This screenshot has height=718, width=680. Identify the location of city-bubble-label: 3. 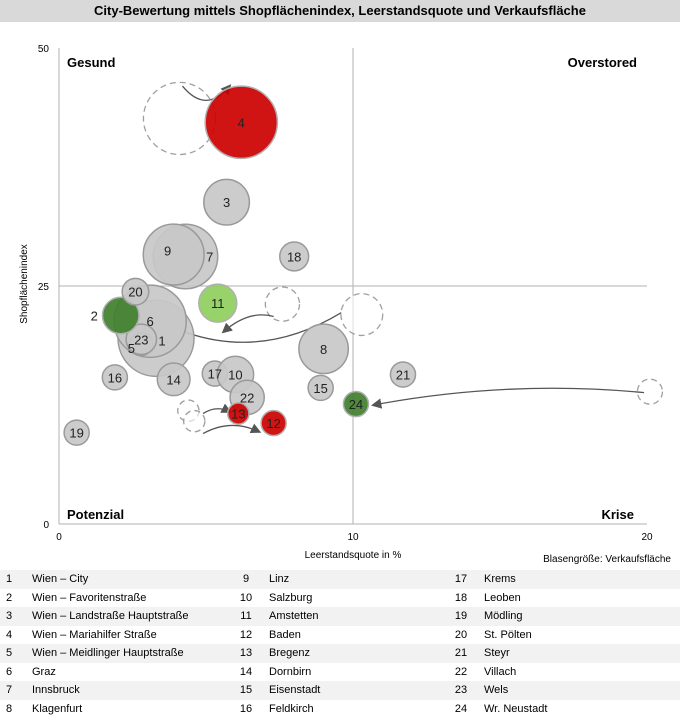
(226, 202).